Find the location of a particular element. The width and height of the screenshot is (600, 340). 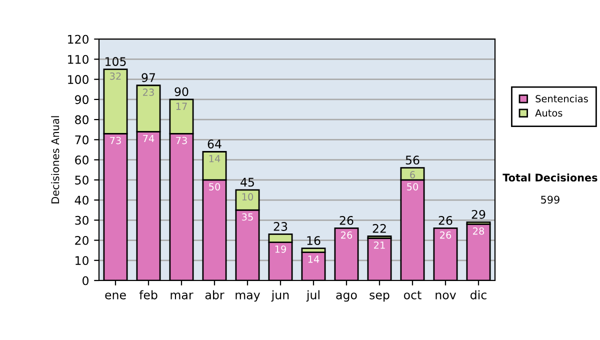

y-tick-label: 30 is located at coordinates (81, 220).